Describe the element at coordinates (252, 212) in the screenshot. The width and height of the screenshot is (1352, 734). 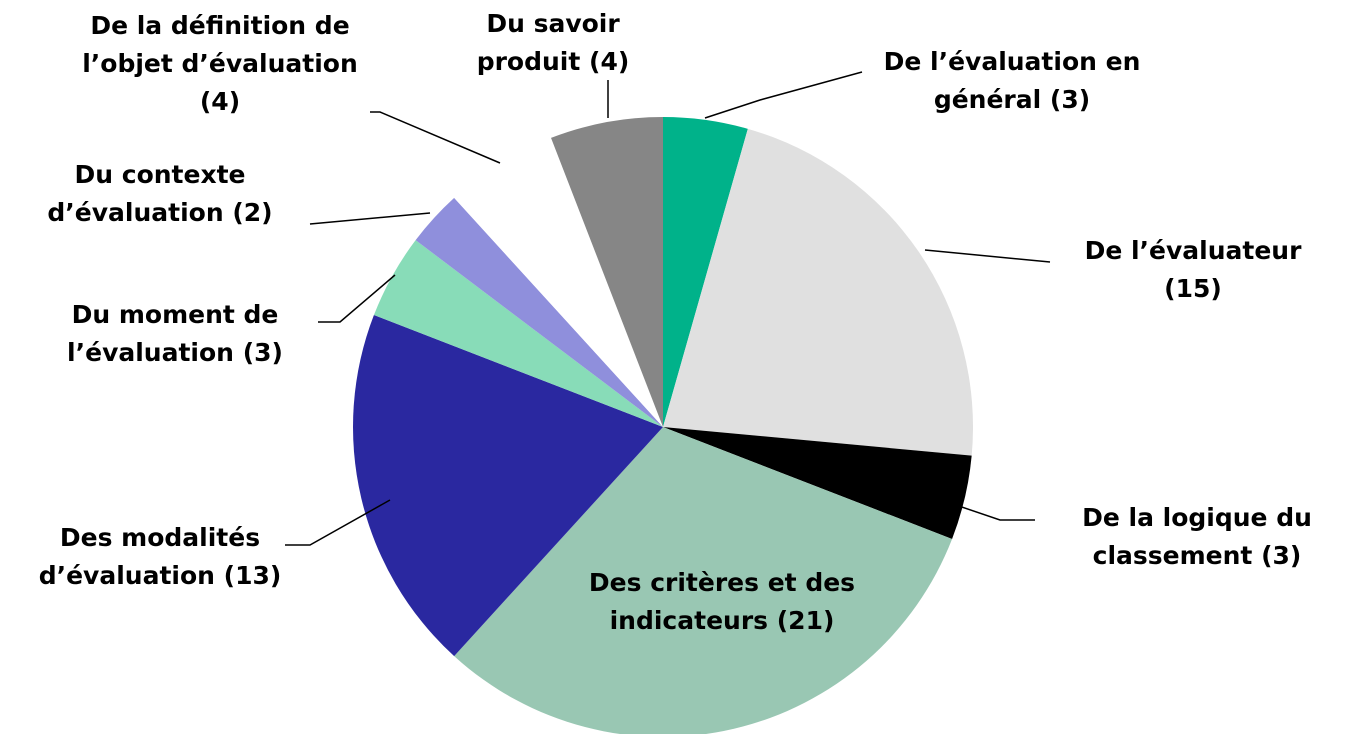
I see `value-label: (2)` at that location.